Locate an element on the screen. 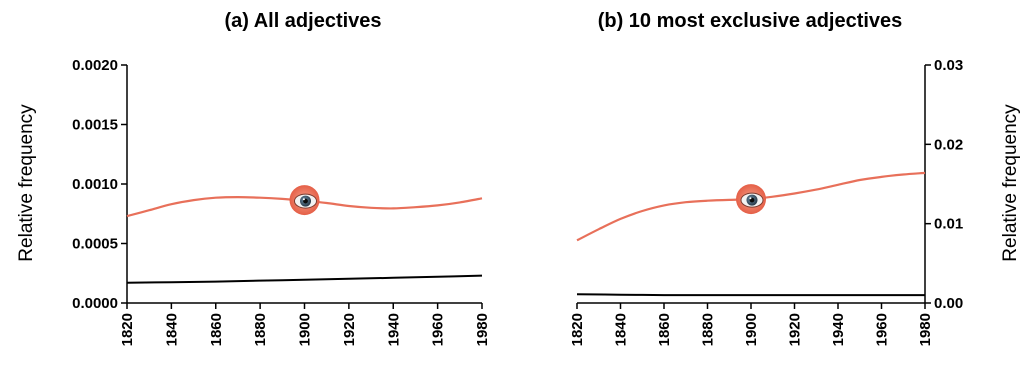 The width and height of the screenshot is (1036, 368). panel-b-x-tick-label: 1860 is located at coordinates (664, 329).